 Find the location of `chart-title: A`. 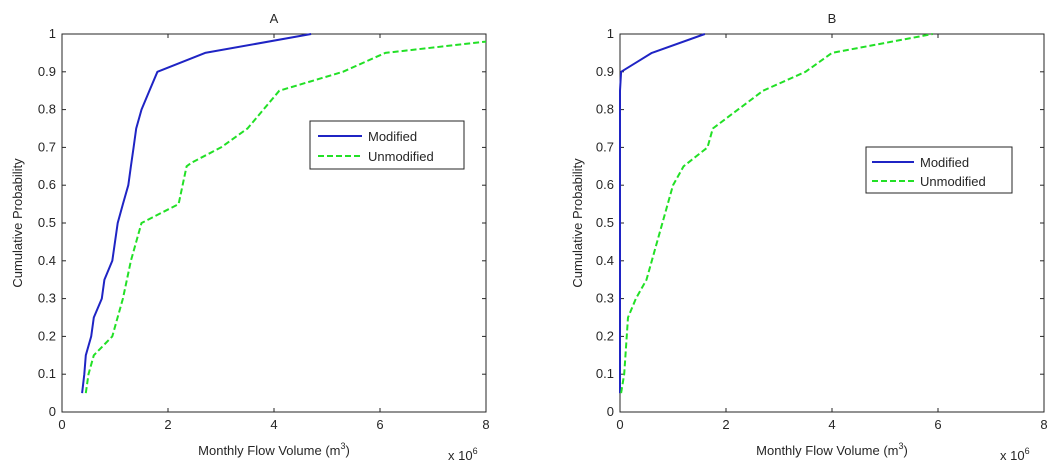

chart-title: A is located at coordinates (274, 18).